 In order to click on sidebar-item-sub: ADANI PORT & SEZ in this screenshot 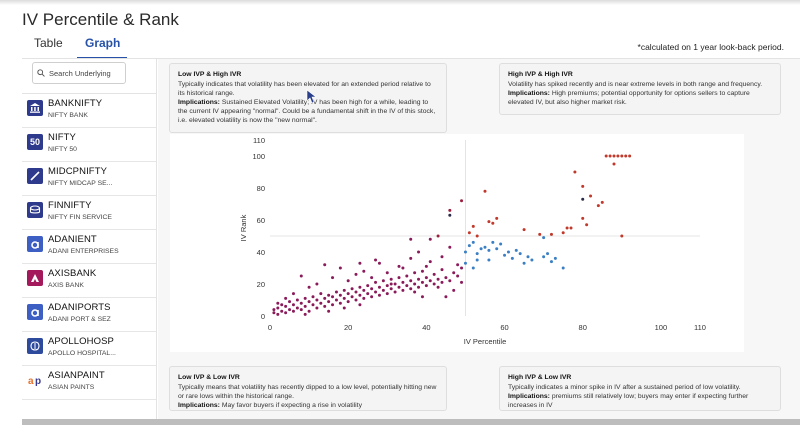, I will do `click(79, 319)`.